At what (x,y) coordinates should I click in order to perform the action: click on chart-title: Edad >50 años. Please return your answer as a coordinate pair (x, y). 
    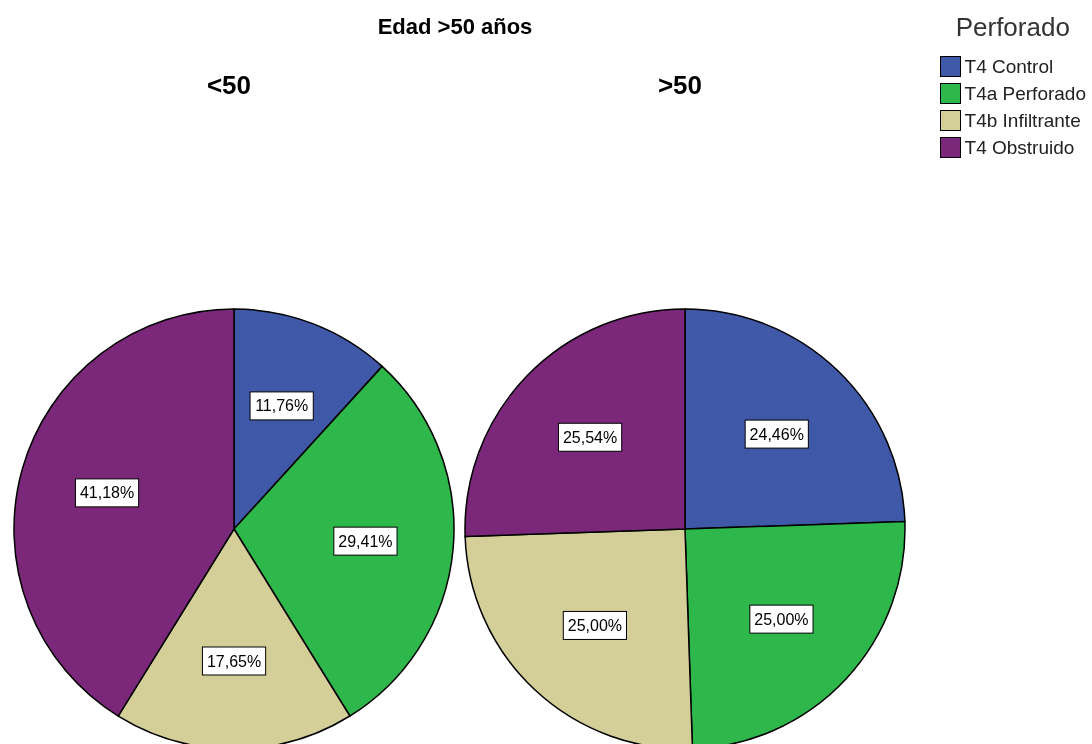
    Looking at the image, I should click on (455, 27).